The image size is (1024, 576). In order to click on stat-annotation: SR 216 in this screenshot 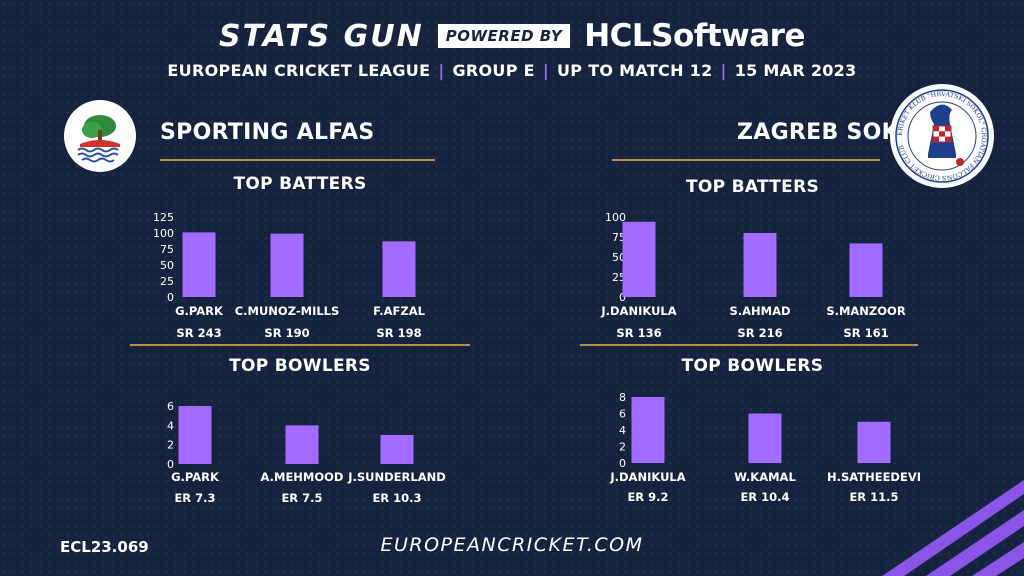, I will do `click(759, 333)`.